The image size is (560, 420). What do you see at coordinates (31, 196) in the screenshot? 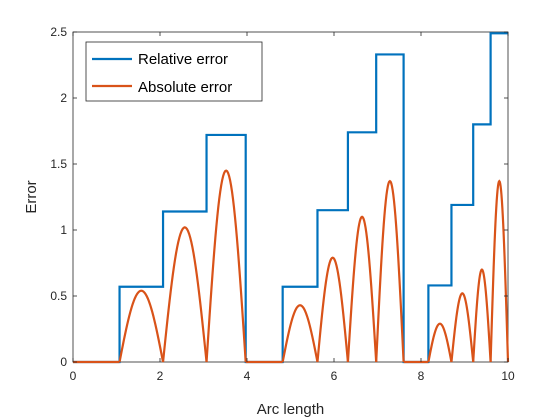
I see `y-axis-title: Error` at bounding box center [31, 196].